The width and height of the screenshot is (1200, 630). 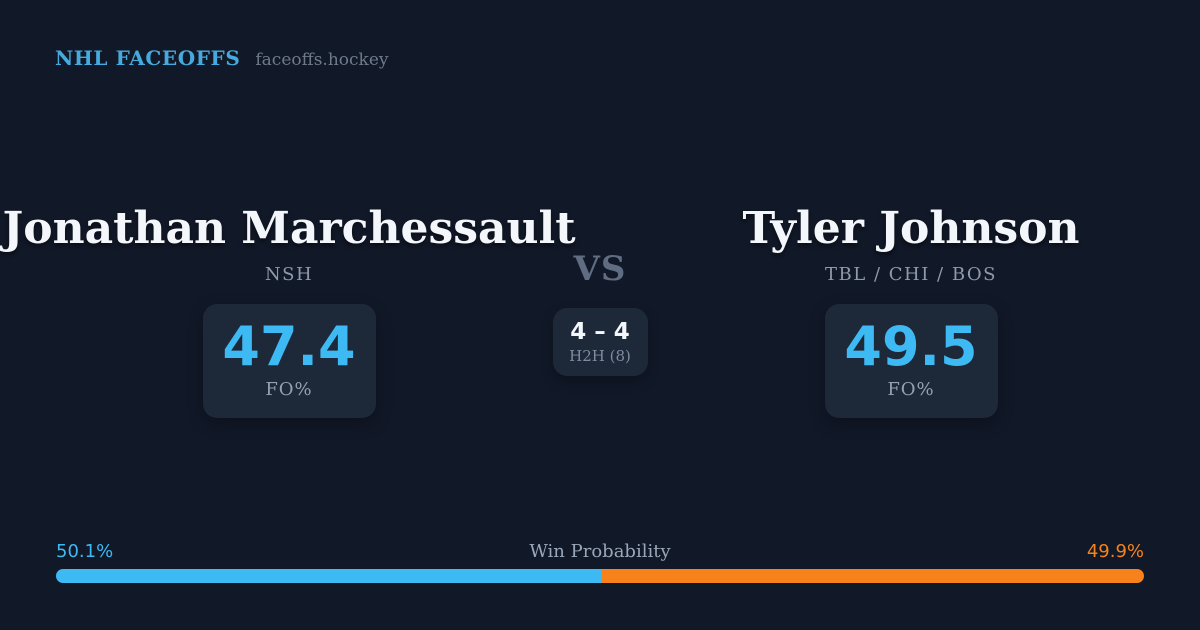 I want to click on h2h-card: 4 – 4 H2H (8), so click(x=600, y=342).